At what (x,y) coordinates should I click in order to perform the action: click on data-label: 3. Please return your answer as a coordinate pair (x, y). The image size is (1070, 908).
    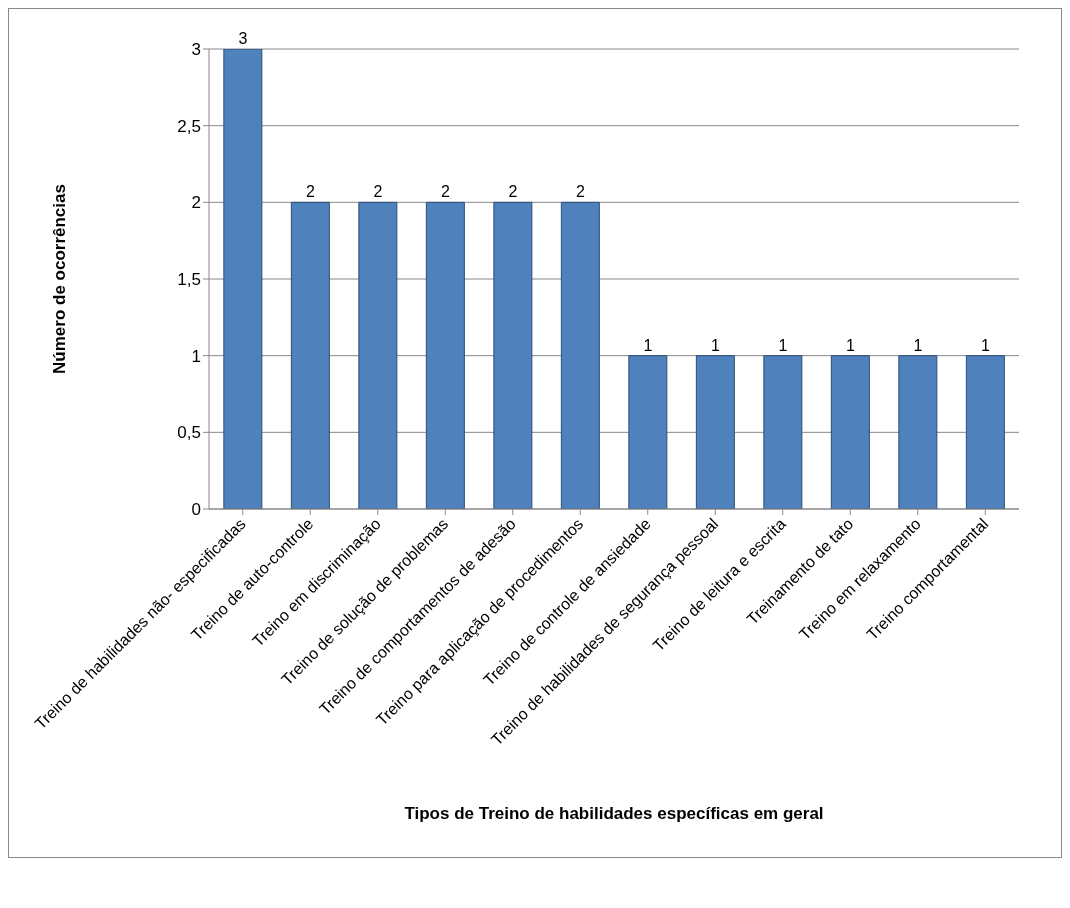
    Looking at the image, I should click on (243, 38).